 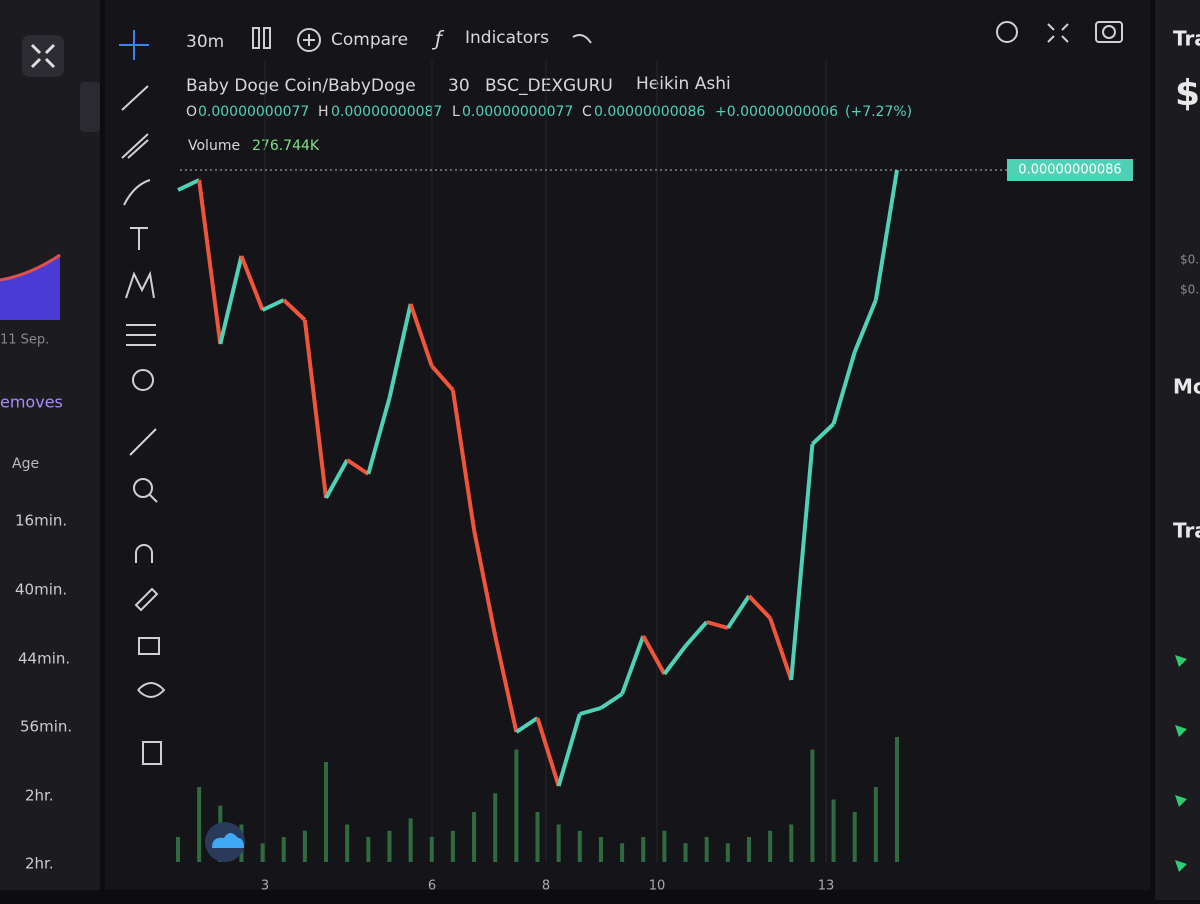 I want to click on ohlc-value: 0.00000000077, so click(x=253, y=112).